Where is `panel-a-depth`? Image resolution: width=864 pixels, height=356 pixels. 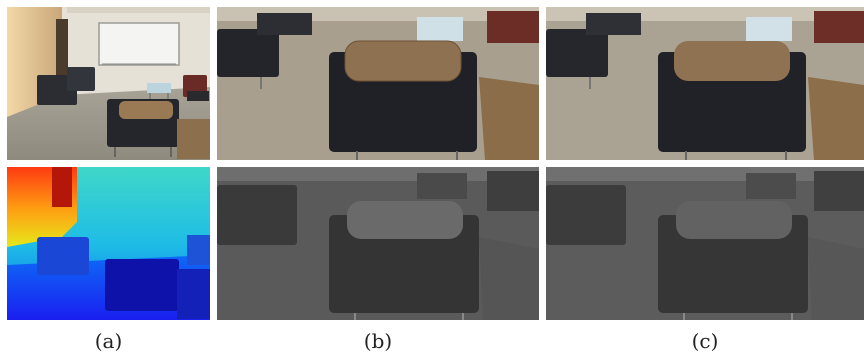
panel-a-depth is located at coordinates (108, 243).